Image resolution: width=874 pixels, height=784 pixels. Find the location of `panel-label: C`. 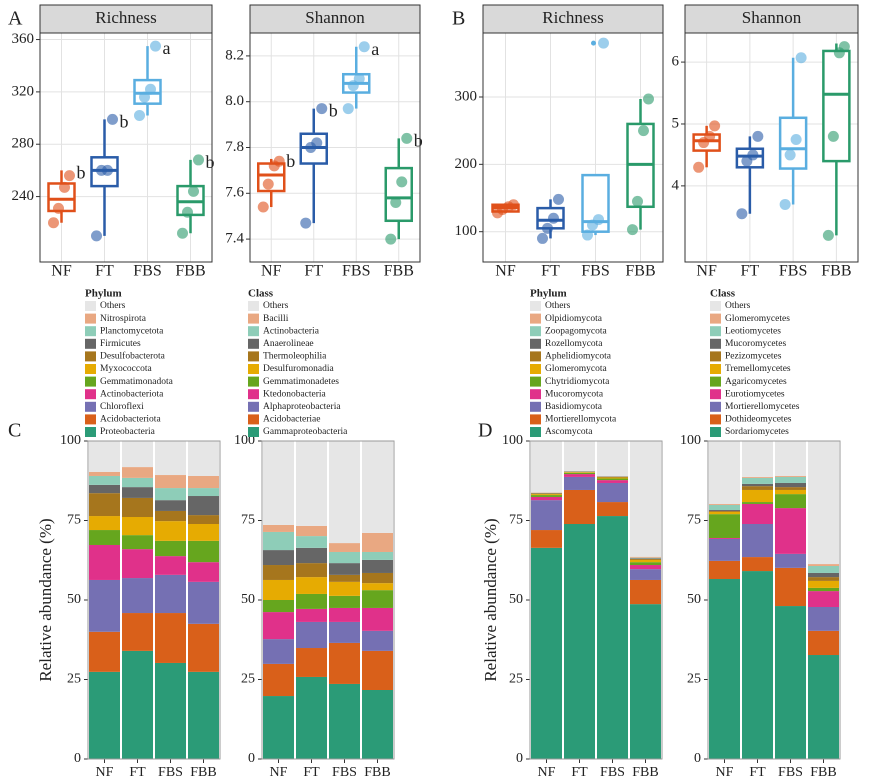

panel-label: C is located at coordinates (14, 431).